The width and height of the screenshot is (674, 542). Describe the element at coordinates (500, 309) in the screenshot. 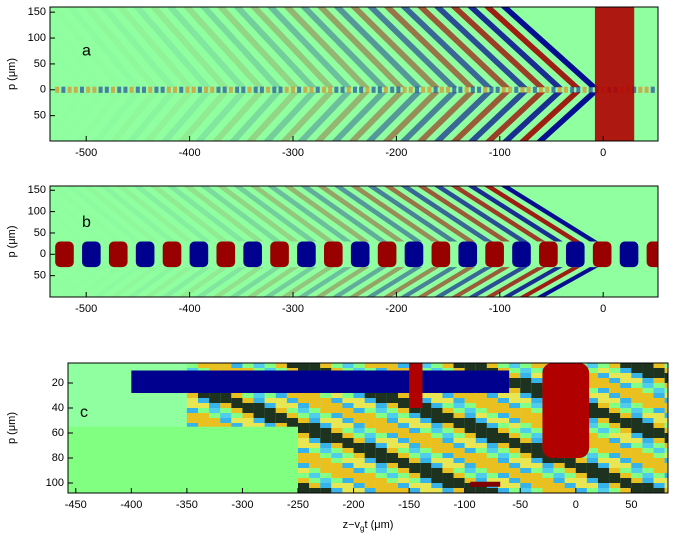

I see `x-tick-label: -100` at that location.